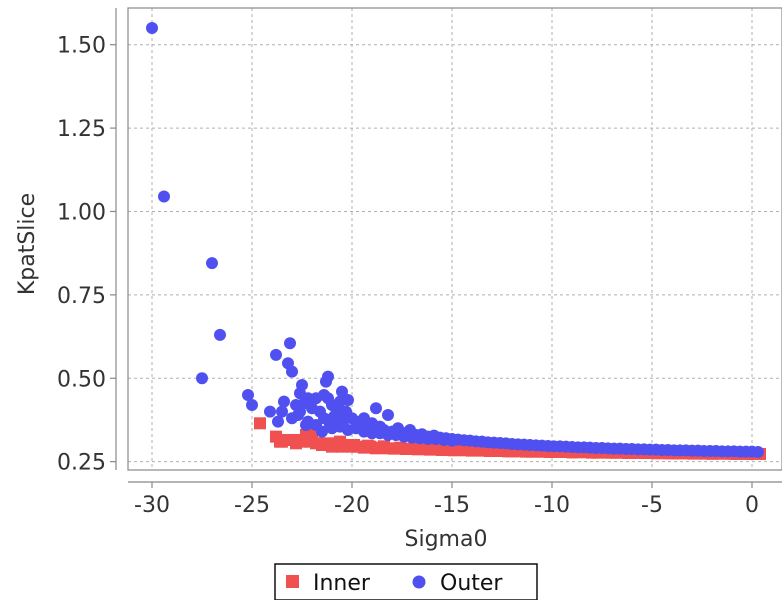 This screenshot has height=600, width=782. Describe the element at coordinates (471, 583) in the screenshot. I see `legend-outer-label: Outer` at that location.